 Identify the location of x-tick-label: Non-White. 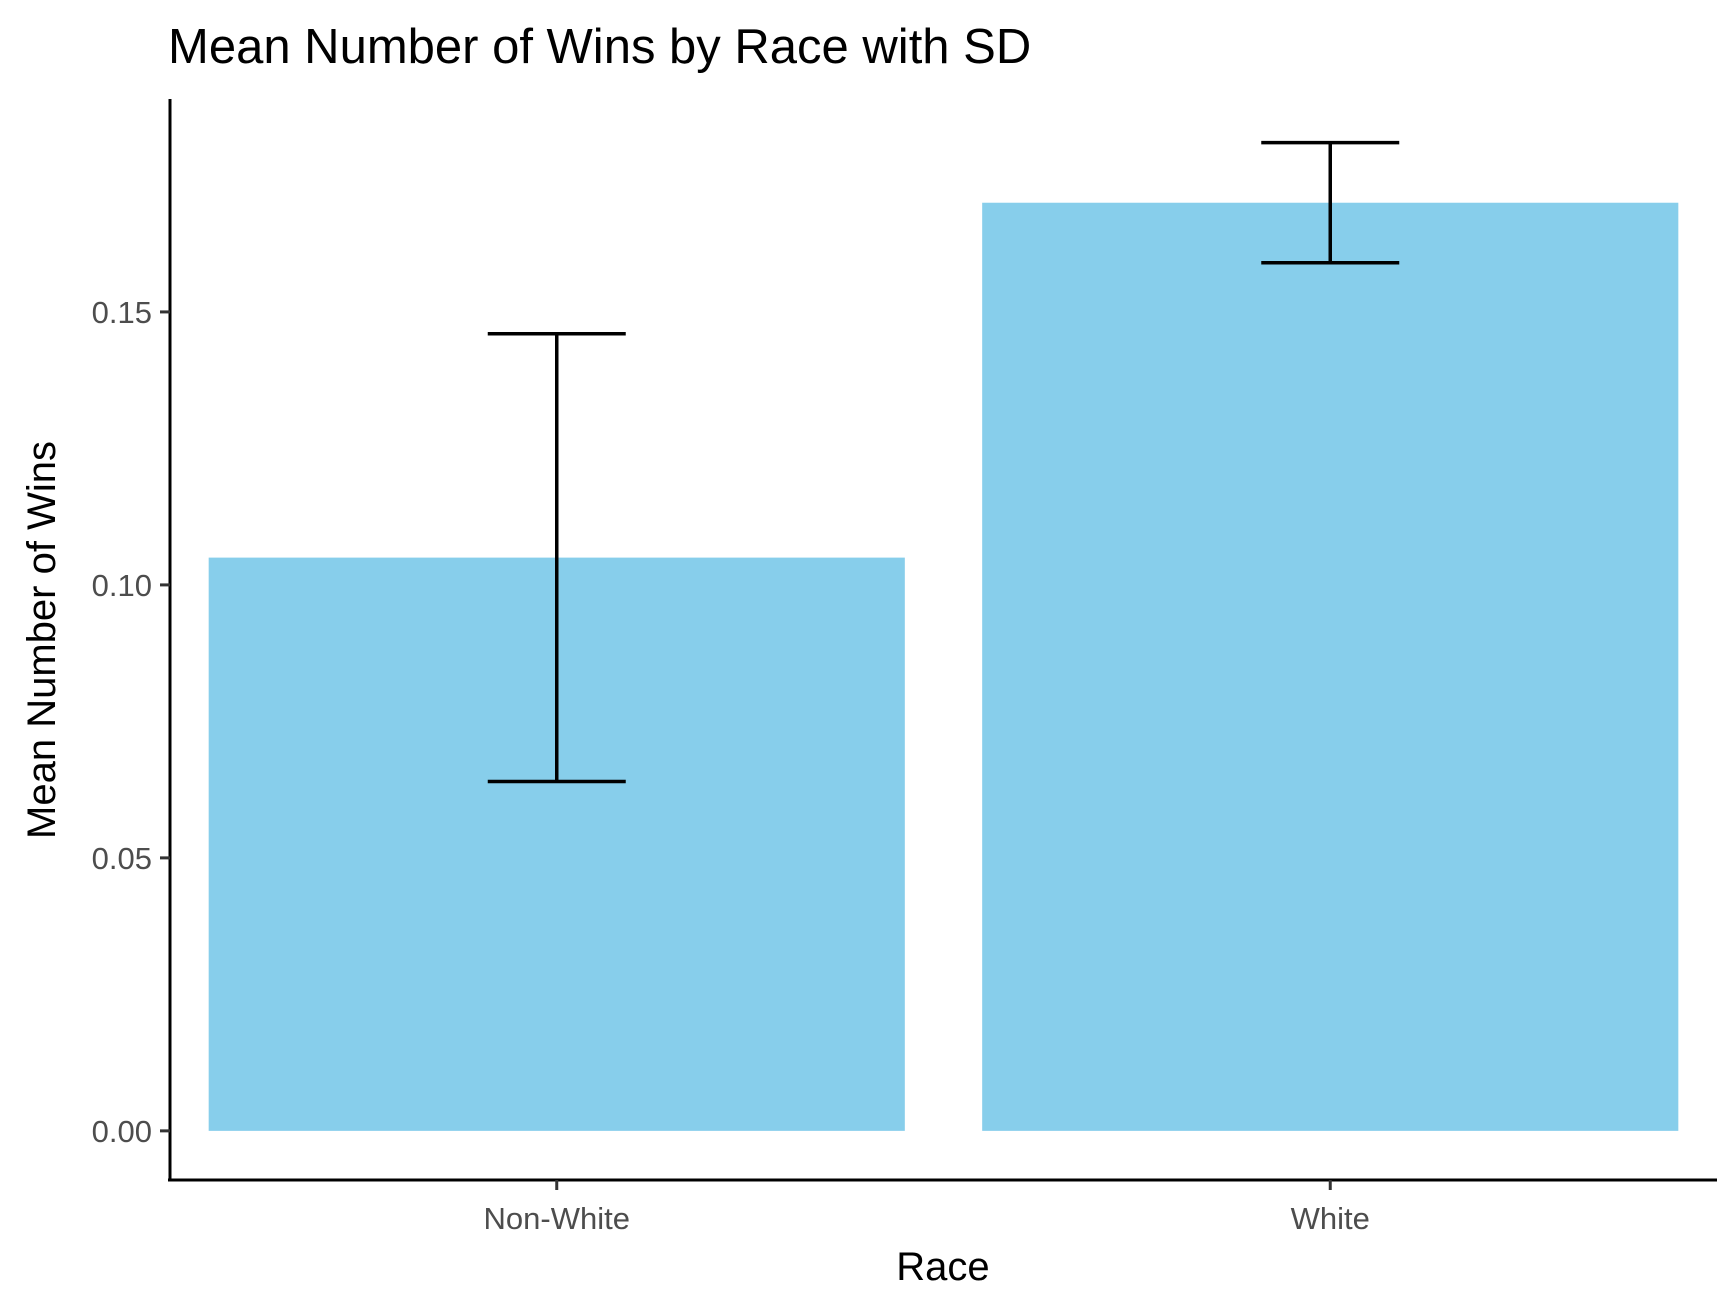
(557, 1218).